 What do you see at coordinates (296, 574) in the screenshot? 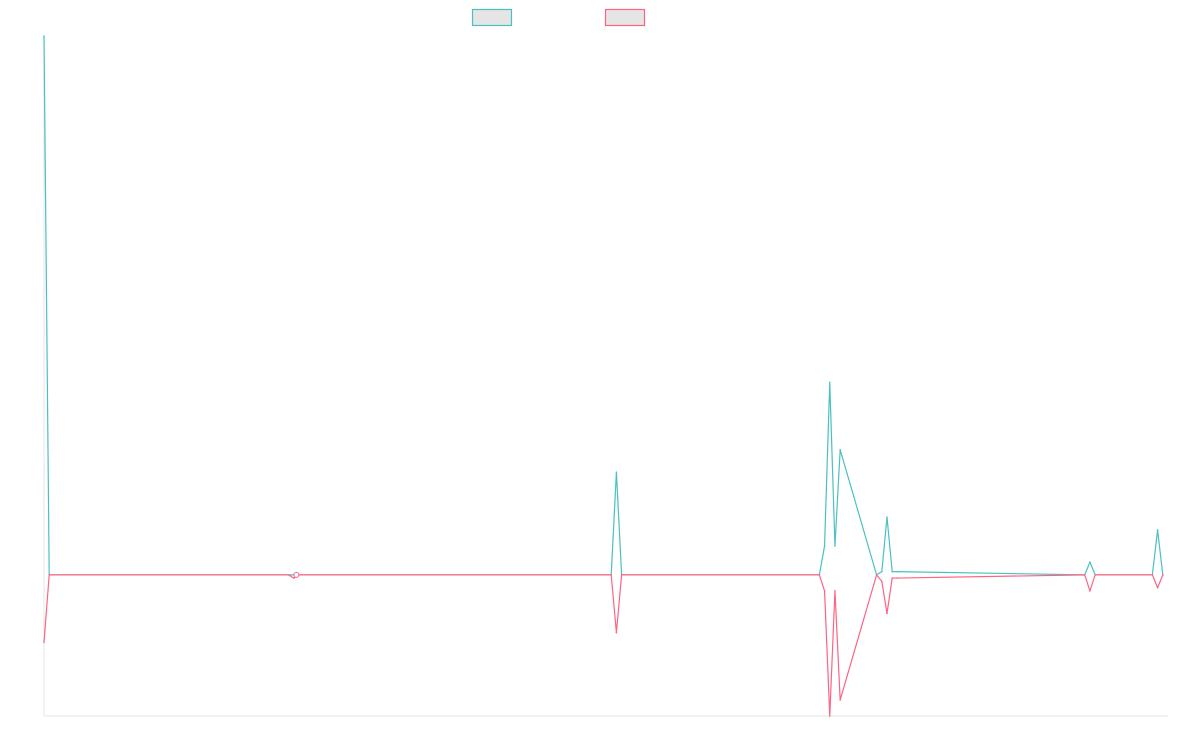
I see `data-point-marker` at bounding box center [296, 574].